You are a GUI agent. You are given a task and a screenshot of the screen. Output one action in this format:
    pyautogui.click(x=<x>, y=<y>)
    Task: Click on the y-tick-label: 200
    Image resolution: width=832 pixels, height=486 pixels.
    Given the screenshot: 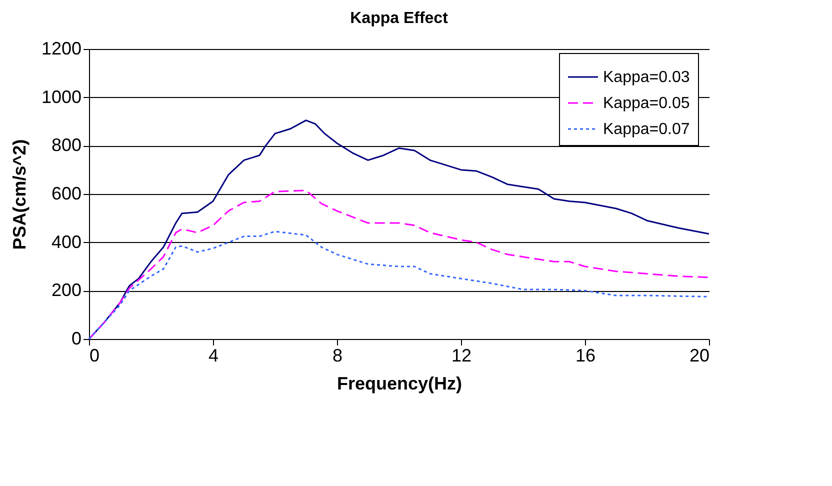 What is the action you would take?
    pyautogui.click(x=66, y=290)
    